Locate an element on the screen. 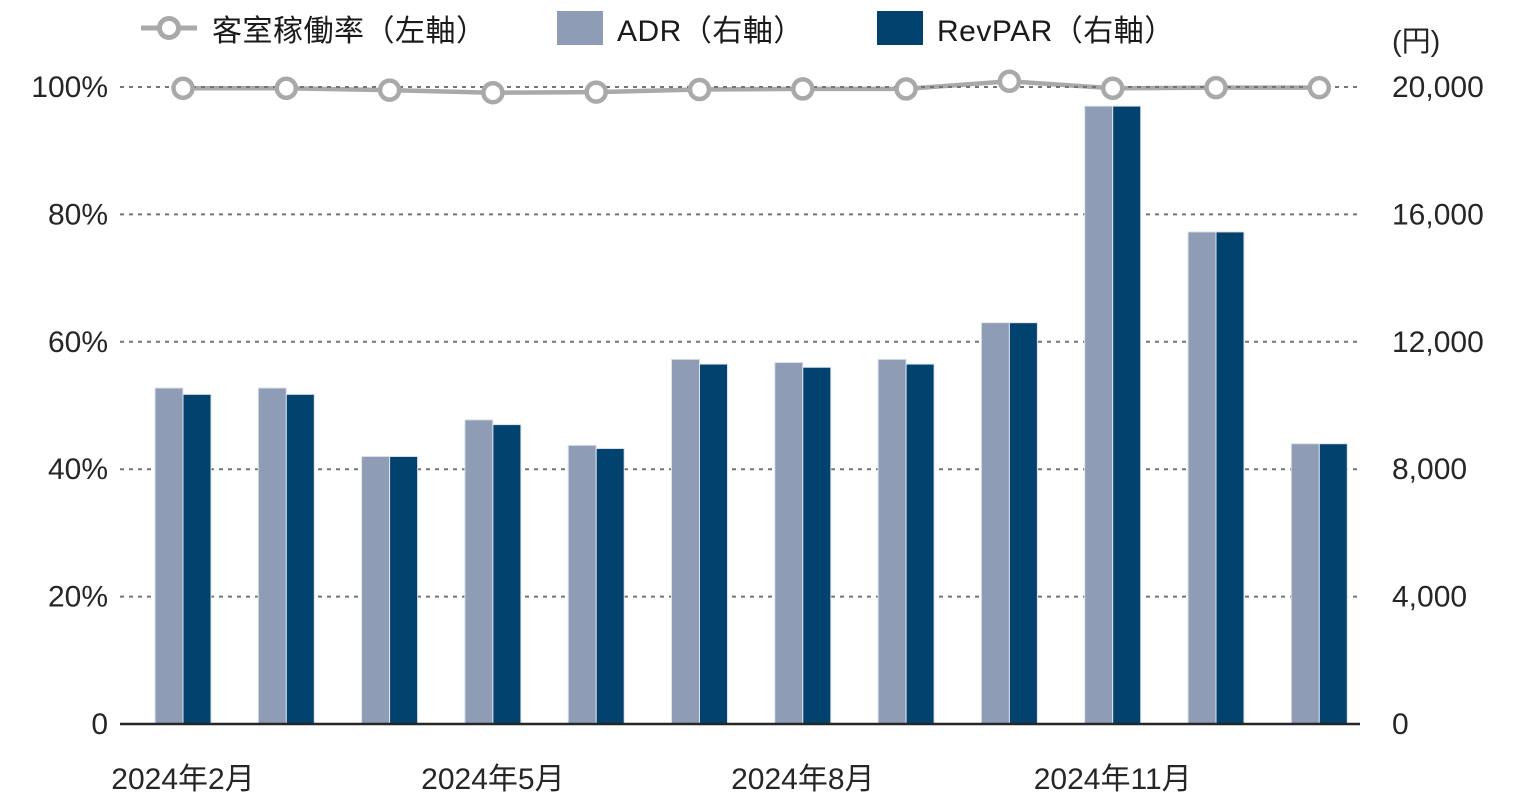 This screenshot has height=808, width=1520. revpar-bar-2024年6月 is located at coordinates (610, 586).